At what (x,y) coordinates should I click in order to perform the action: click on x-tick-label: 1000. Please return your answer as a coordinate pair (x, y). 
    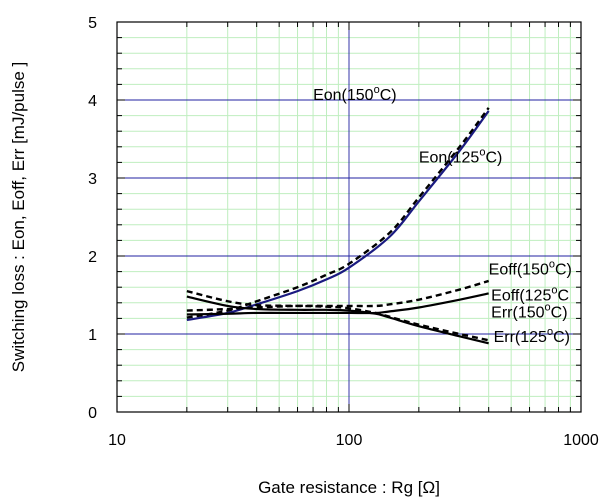
    Looking at the image, I should click on (581, 440).